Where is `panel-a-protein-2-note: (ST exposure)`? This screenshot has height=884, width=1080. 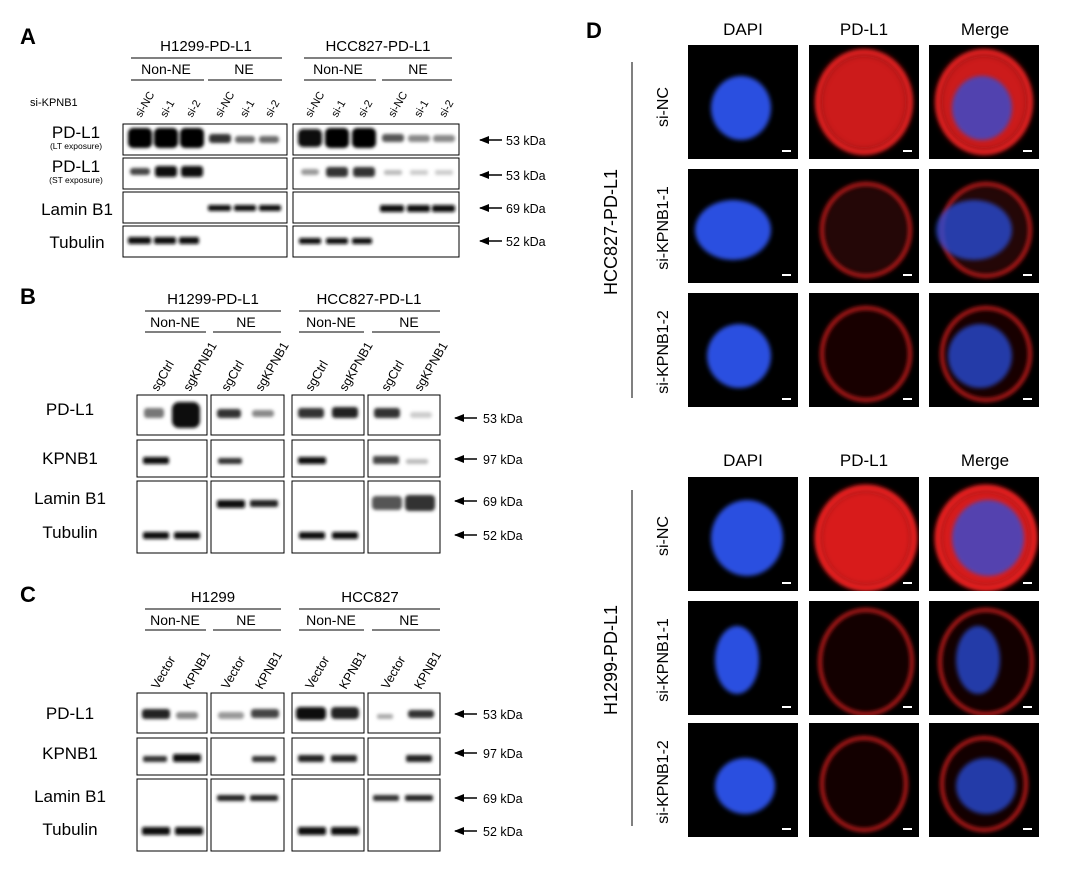
panel-a-protein-2-note: (ST exposure) is located at coordinates (76, 180).